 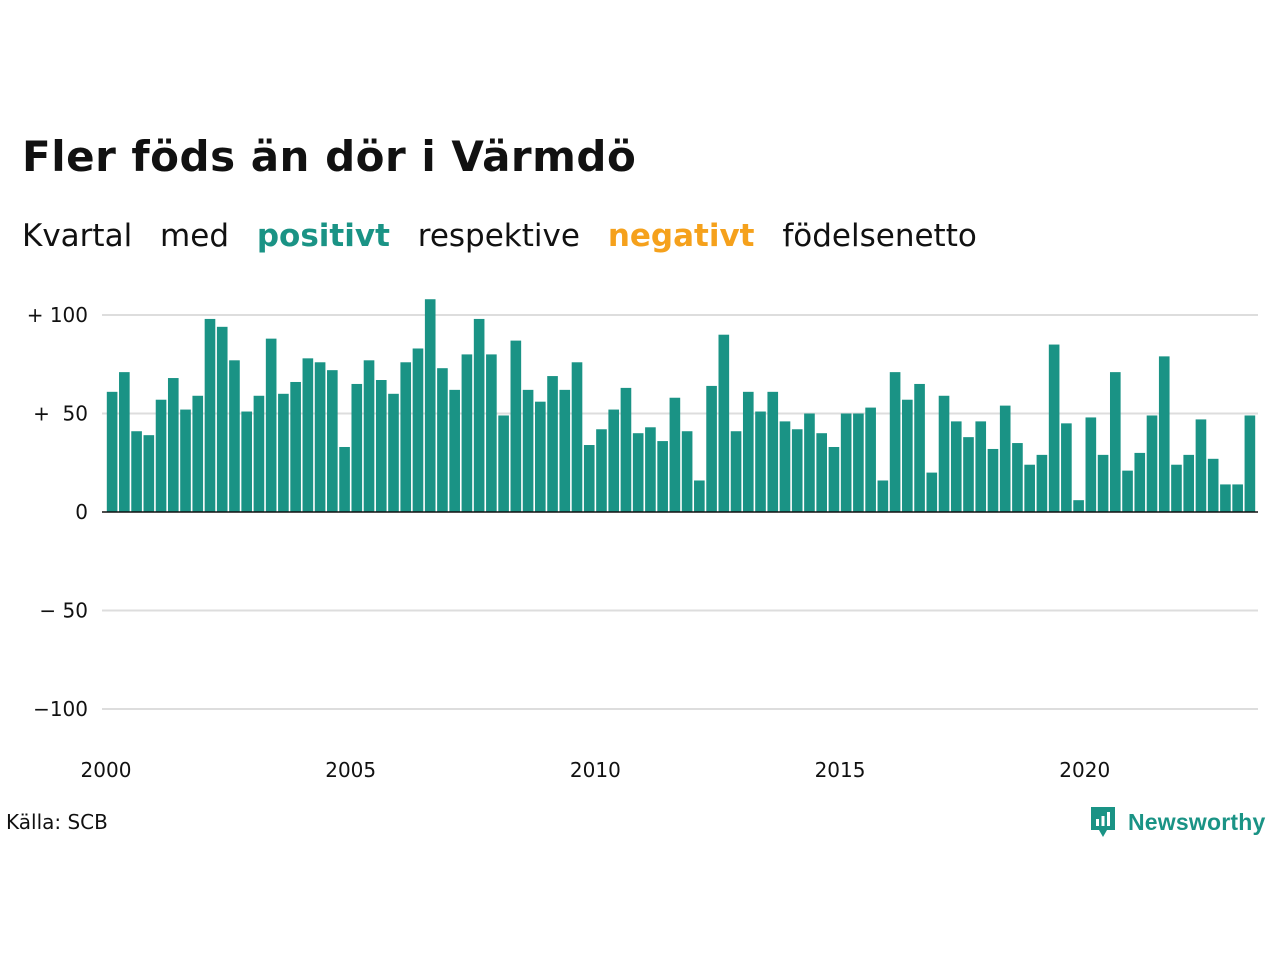 I want to click on subtitle-word-fodelsenetto: födelsenetto, so click(x=879, y=236).